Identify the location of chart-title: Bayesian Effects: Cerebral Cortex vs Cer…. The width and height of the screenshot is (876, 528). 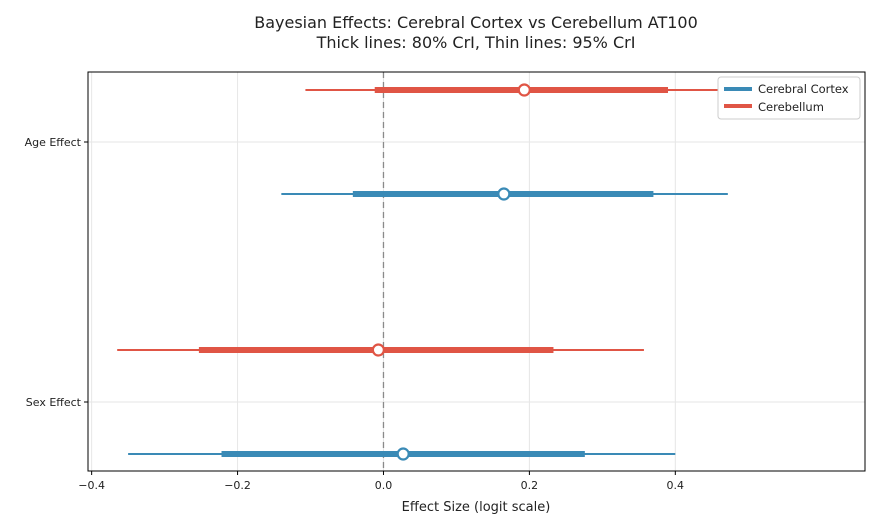
(476, 22).